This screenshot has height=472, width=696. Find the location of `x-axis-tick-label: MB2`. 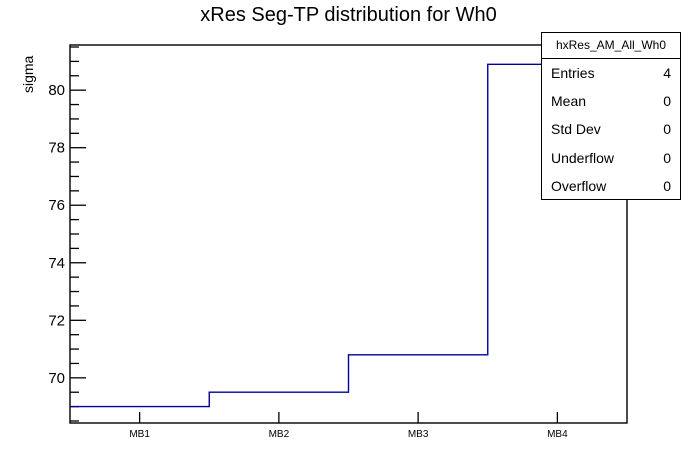

x-axis-tick-label: MB2 is located at coordinates (279, 434).